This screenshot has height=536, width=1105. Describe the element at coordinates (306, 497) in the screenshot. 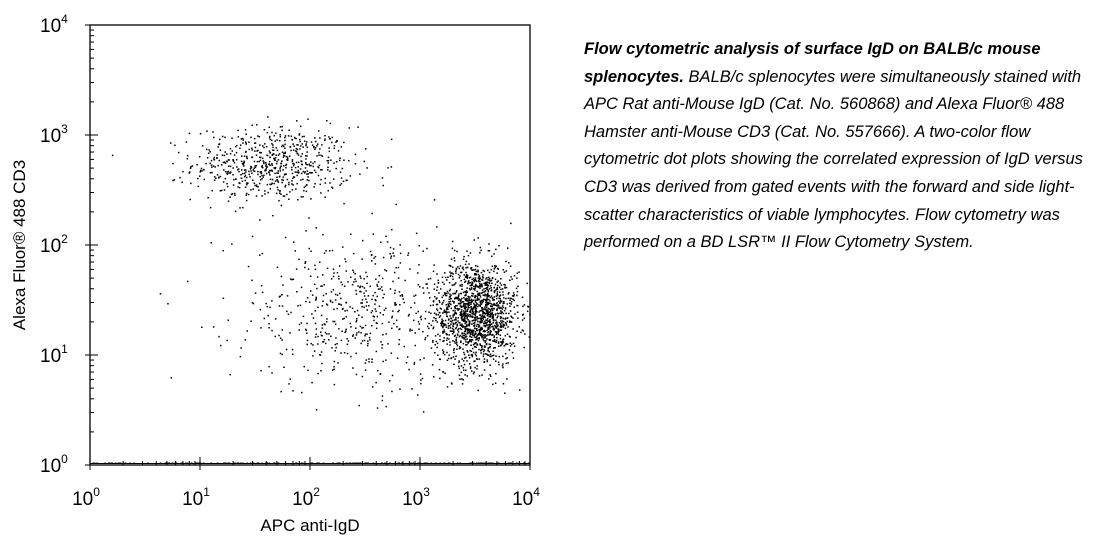

I see `x-tick-label: 102` at that location.